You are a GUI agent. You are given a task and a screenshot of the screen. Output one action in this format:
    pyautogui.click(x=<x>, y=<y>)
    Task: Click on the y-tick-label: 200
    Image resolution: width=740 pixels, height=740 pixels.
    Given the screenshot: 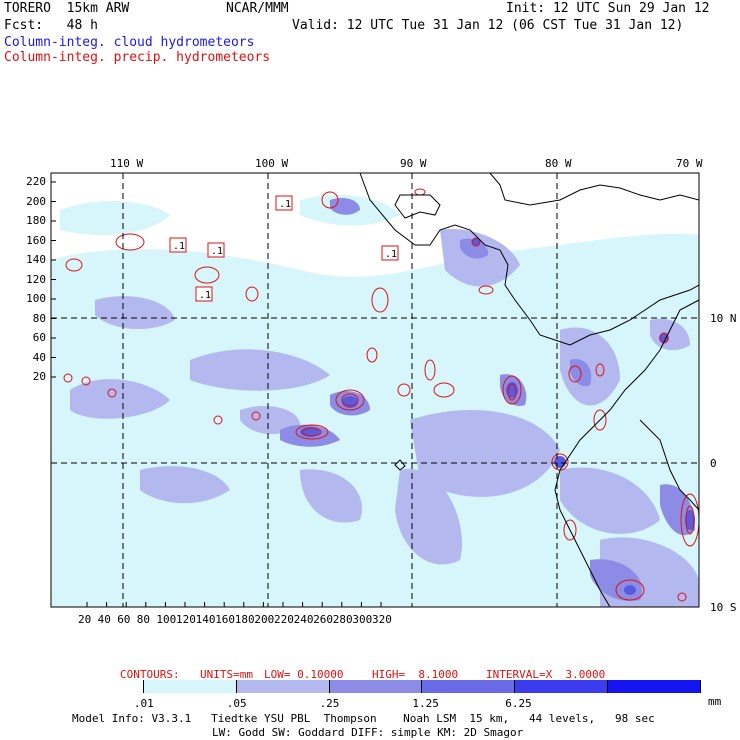 What is the action you would take?
    pyautogui.click(x=36, y=201)
    